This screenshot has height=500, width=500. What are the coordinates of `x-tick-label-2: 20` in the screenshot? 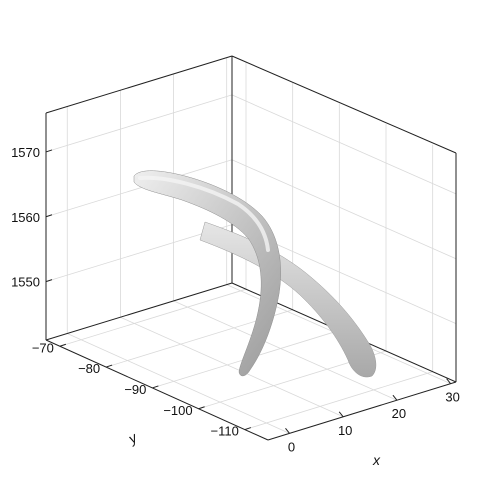 It's located at (399, 413).